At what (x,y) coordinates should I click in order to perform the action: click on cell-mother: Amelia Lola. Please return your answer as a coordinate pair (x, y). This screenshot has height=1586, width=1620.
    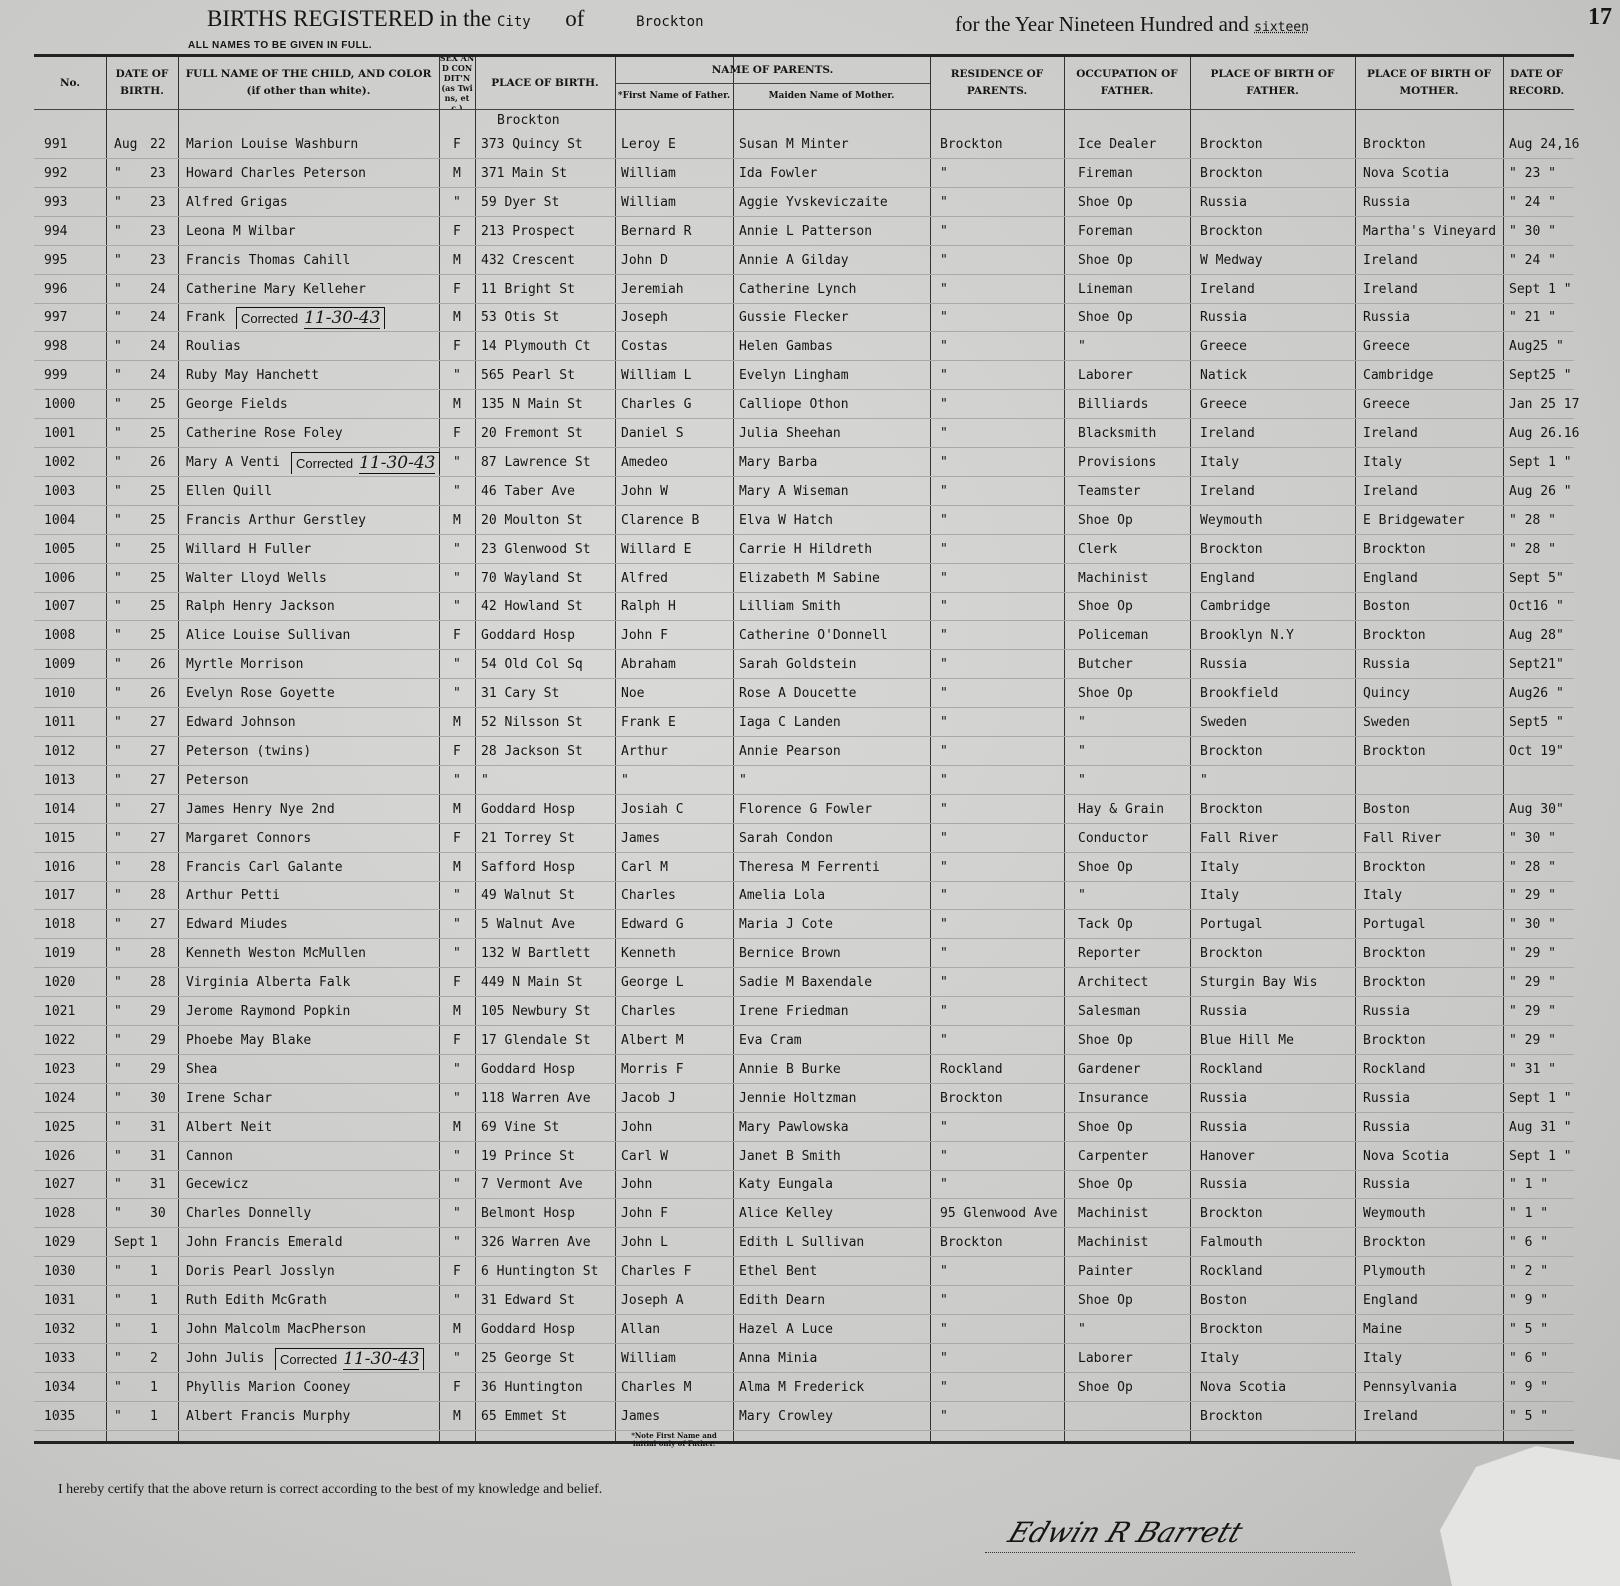
    Looking at the image, I should click on (782, 896).